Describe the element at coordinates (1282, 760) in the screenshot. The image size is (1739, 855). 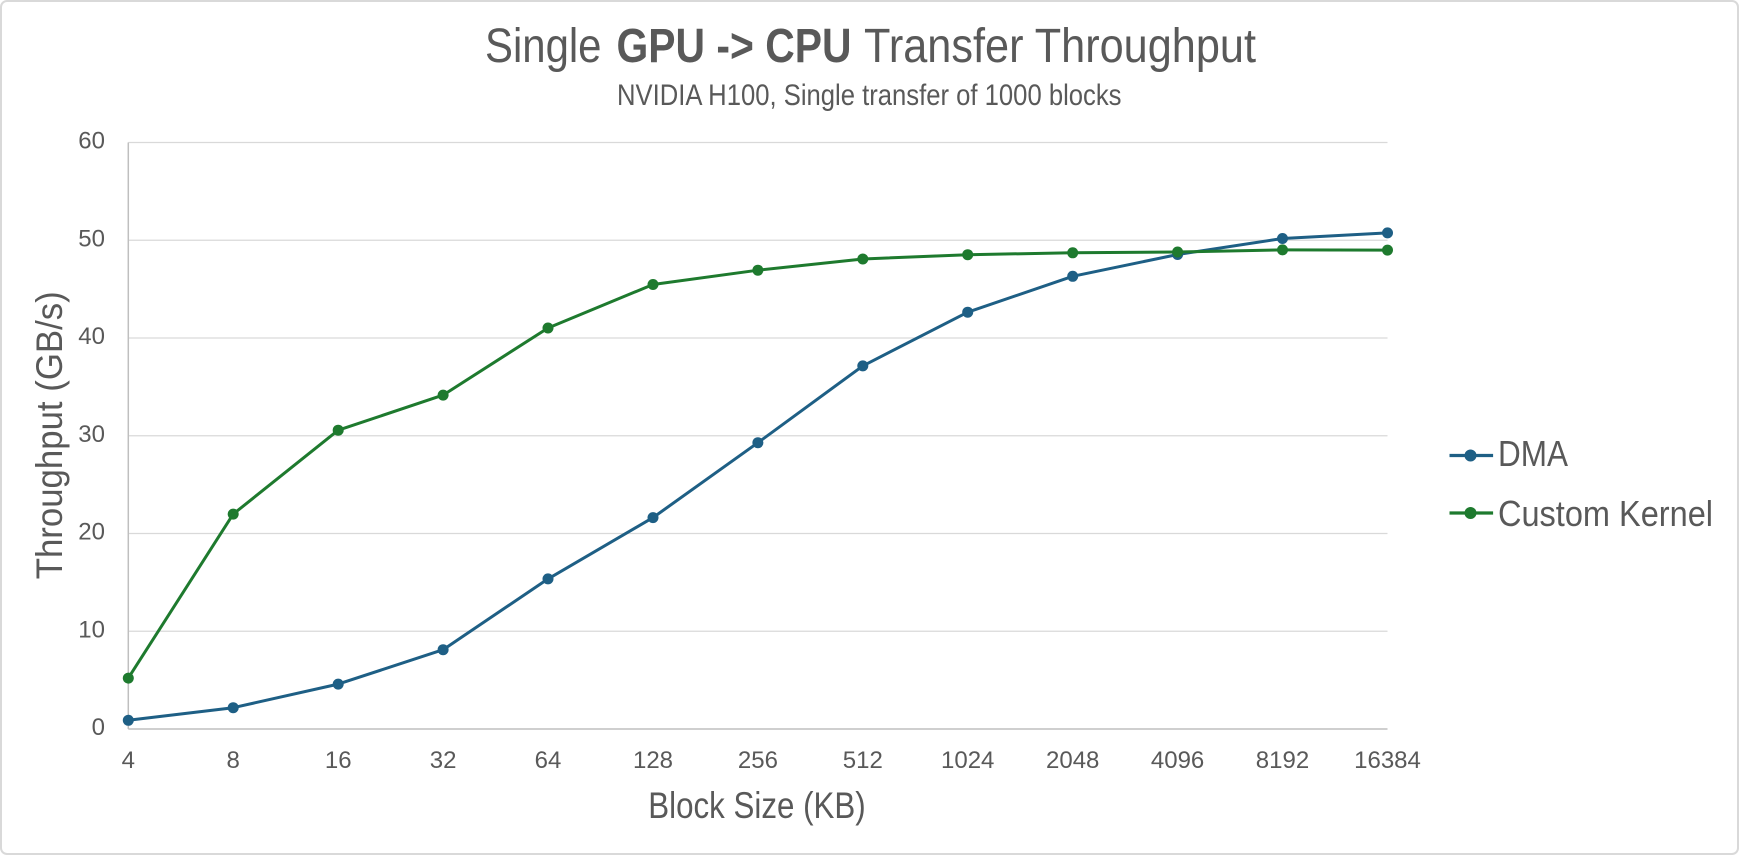
I see `svg-text: 8192` at that location.